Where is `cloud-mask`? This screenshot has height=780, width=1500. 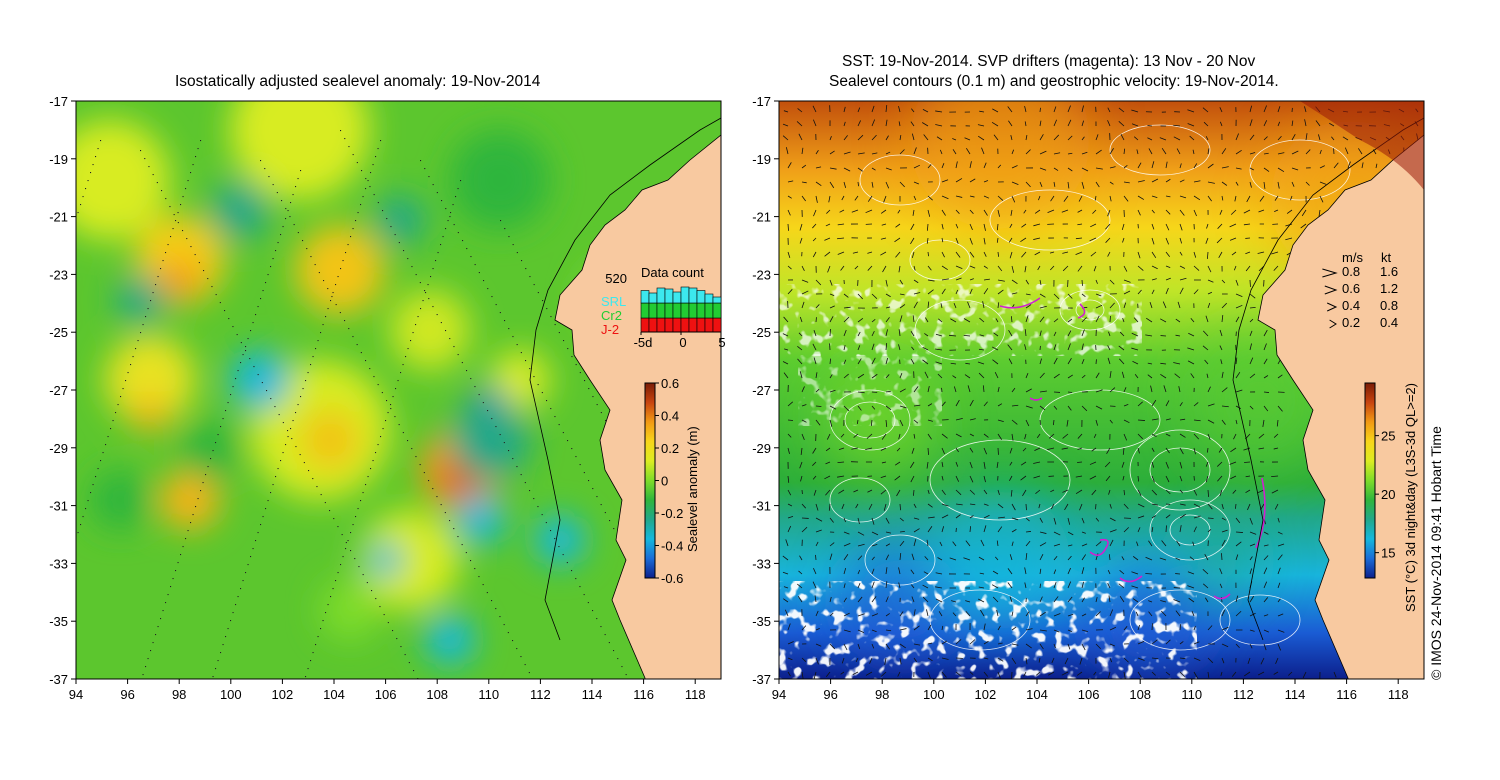 cloud-mask is located at coordinates (969, 484).